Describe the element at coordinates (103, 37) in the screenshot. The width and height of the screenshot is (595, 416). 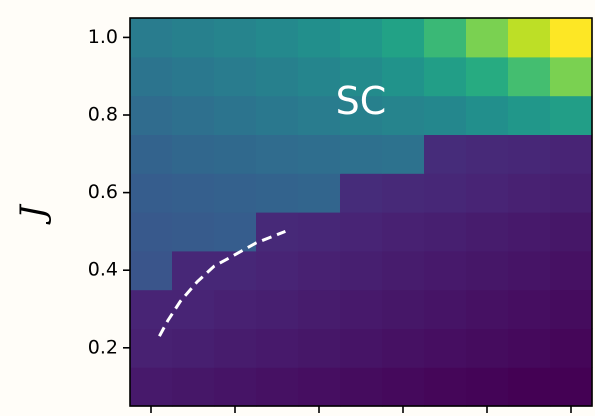
I see `y-tick-label: 1.0` at that location.